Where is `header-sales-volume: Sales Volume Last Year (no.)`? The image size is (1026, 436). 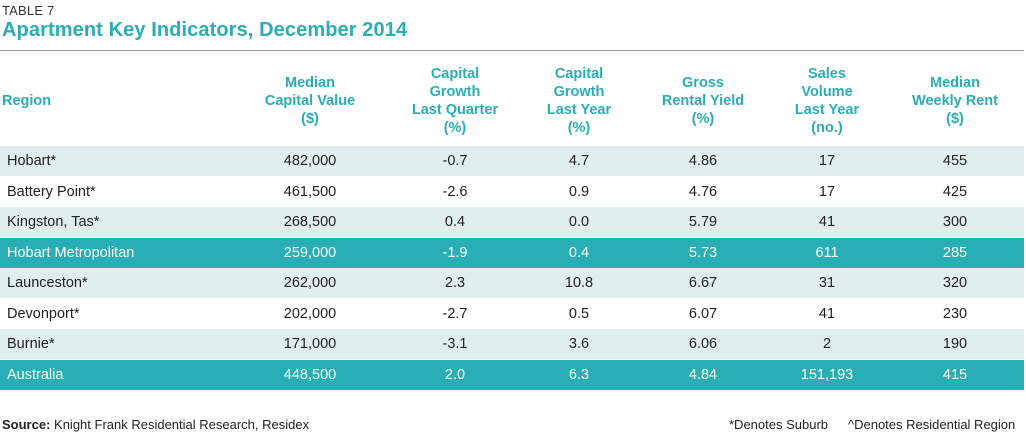 header-sales-volume: Sales Volume Last Year (no.) is located at coordinates (827, 101).